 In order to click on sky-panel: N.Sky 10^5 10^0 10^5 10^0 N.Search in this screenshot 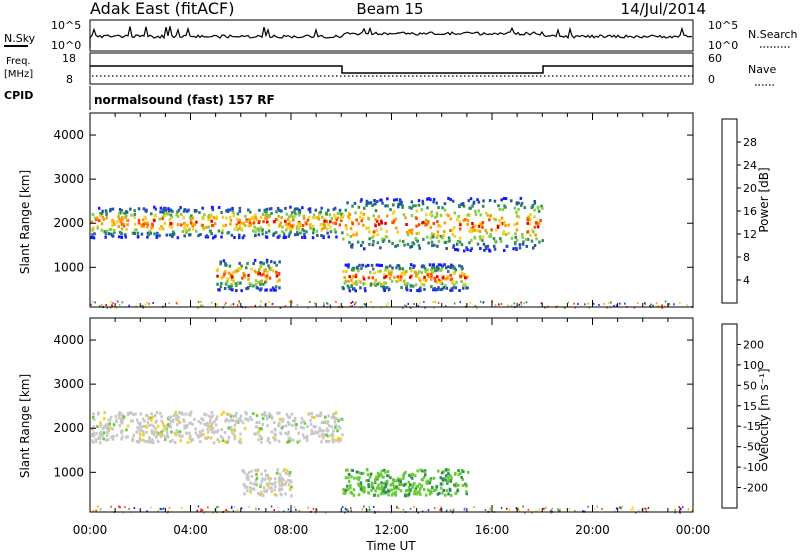, I will do `click(401, 35)`.